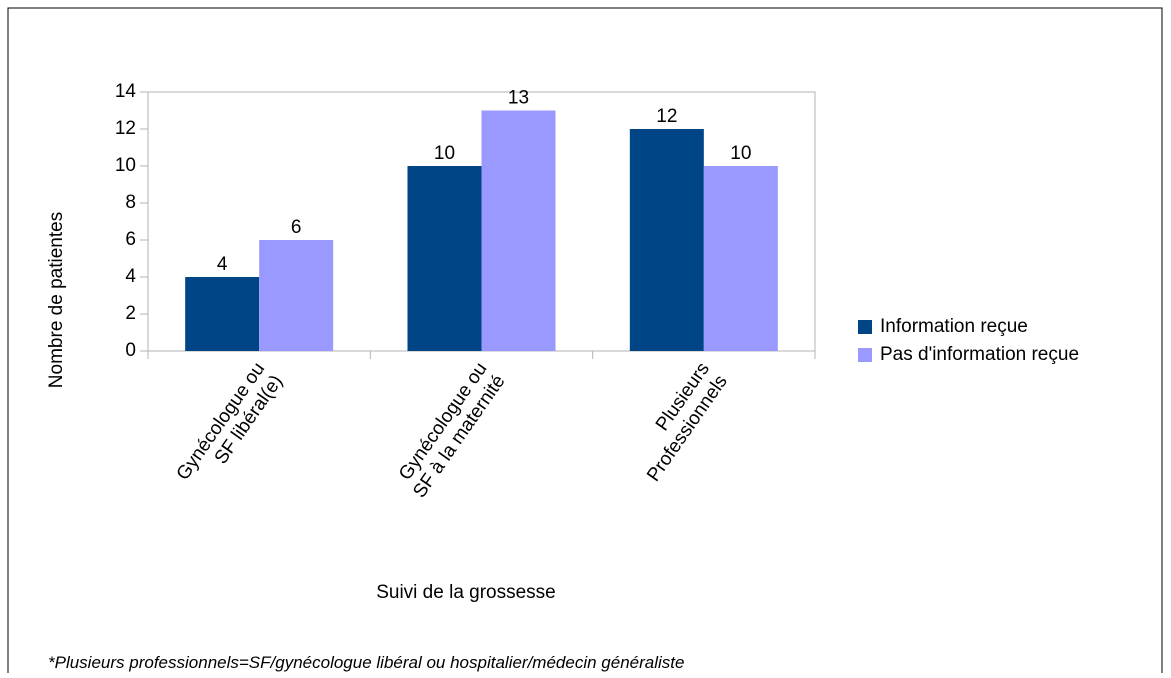  What do you see at coordinates (130, 276) in the screenshot?
I see `y-tick-label: 4` at bounding box center [130, 276].